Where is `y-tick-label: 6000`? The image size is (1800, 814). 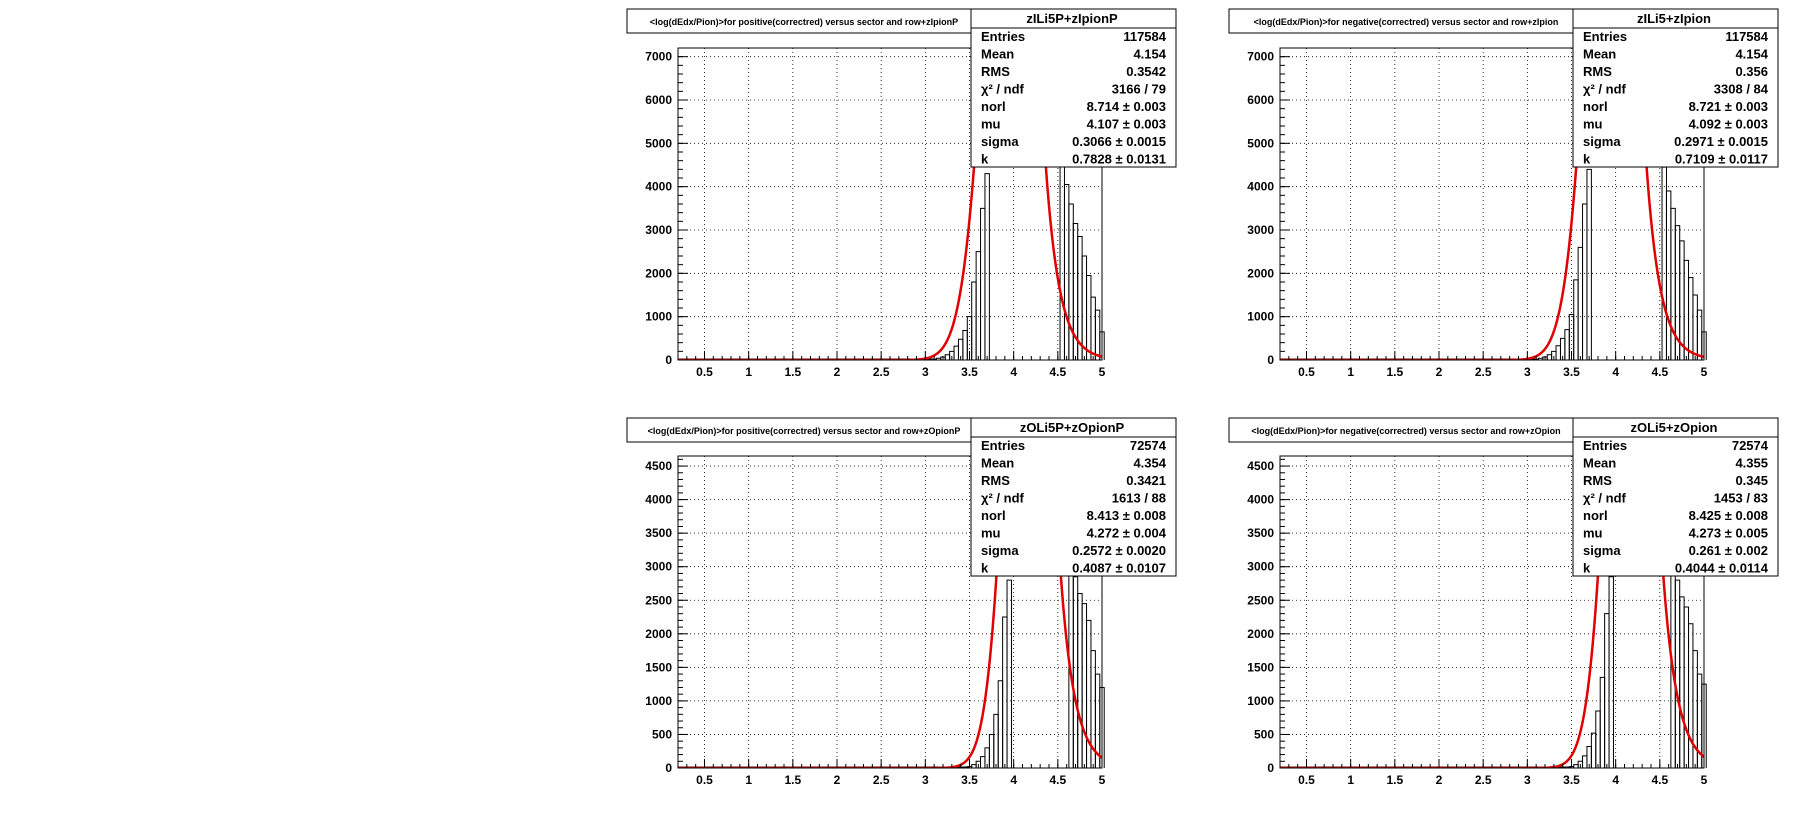
y-tick-label: 6000 is located at coordinates (1260, 100).